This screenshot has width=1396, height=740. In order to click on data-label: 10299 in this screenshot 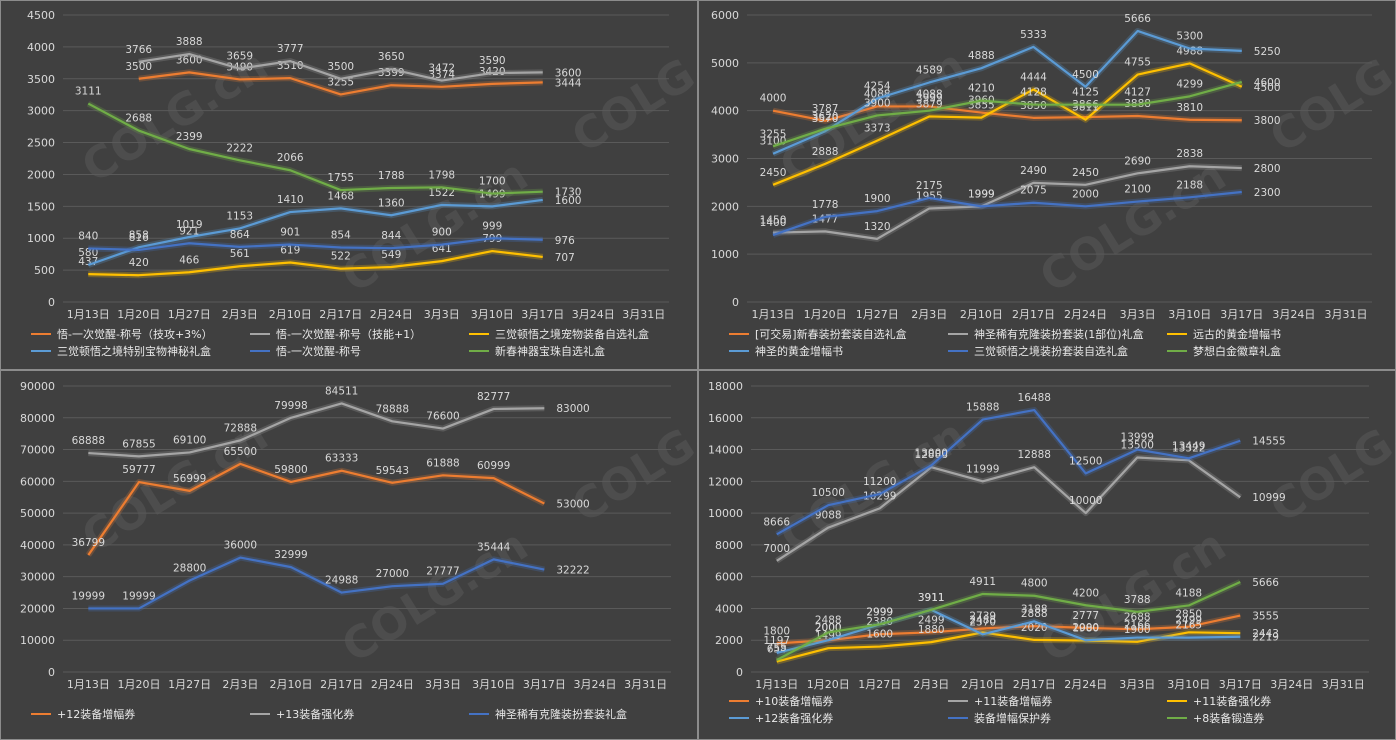, I will do `click(879, 496)`.